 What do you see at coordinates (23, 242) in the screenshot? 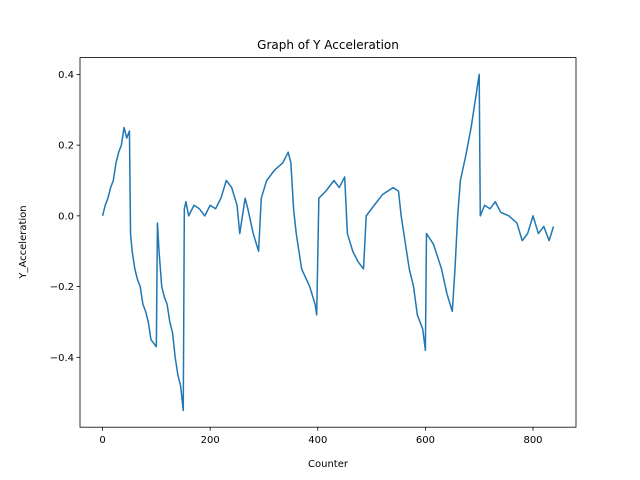
I see `y-axis-label: Y_Acceleration` at bounding box center [23, 242].